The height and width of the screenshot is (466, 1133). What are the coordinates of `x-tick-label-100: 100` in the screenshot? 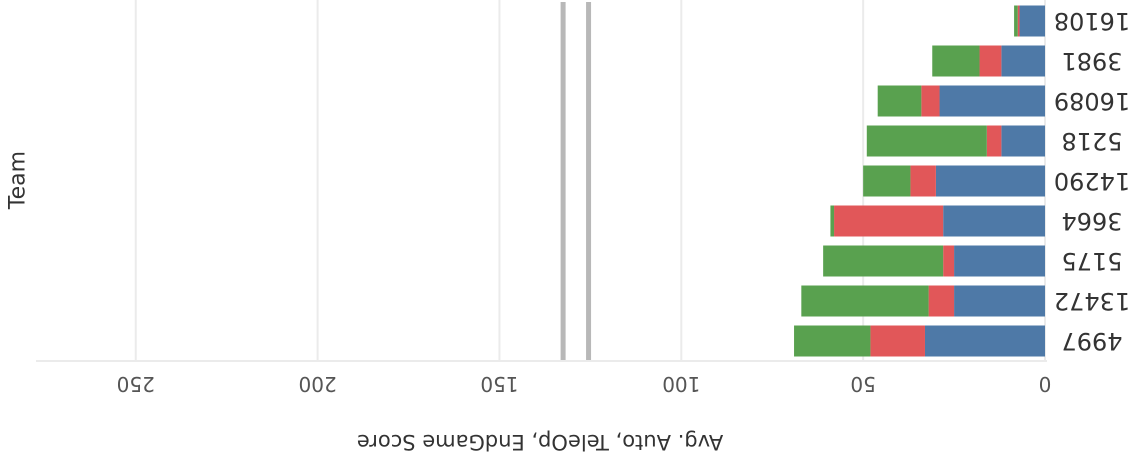 It's located at (681, 384).